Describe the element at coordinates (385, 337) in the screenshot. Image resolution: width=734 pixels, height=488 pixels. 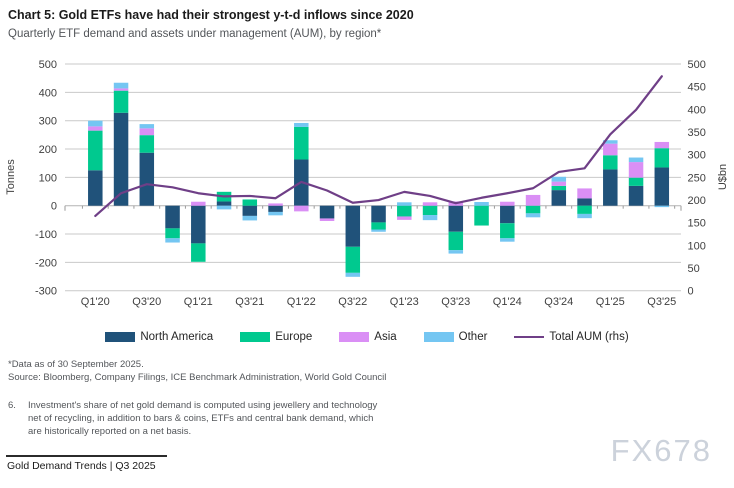
I see `legend-label: Asia` at that location.